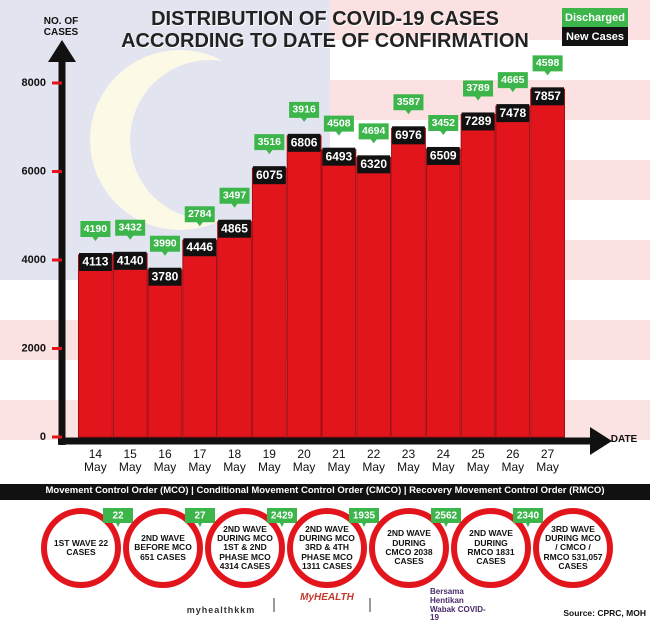  Describe the element at coordinates (235, 196) in the screenshot. I see `discharged-label: 3497` at that location.